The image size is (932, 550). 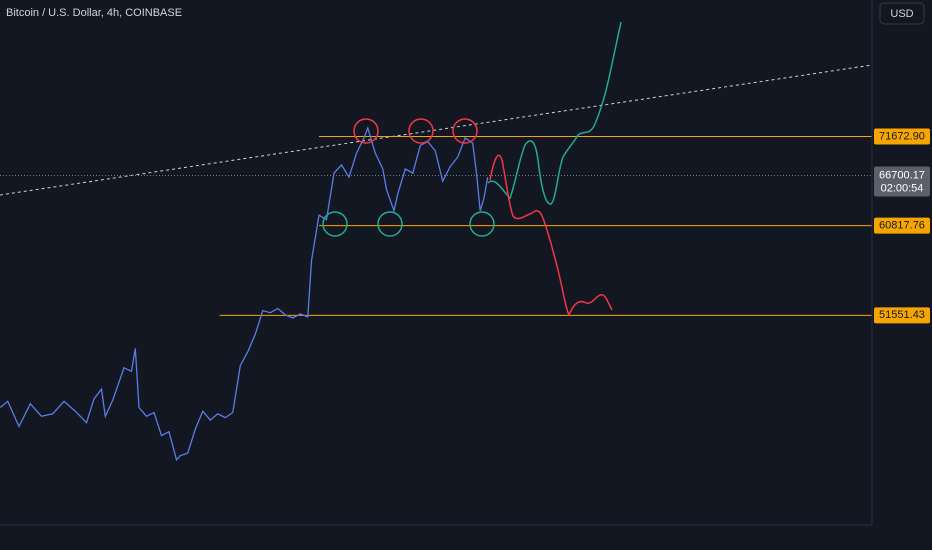 What do you see at coordinates (902, 275) in the screenshot?
I see `price-axis` at bounding box center [902, 275].